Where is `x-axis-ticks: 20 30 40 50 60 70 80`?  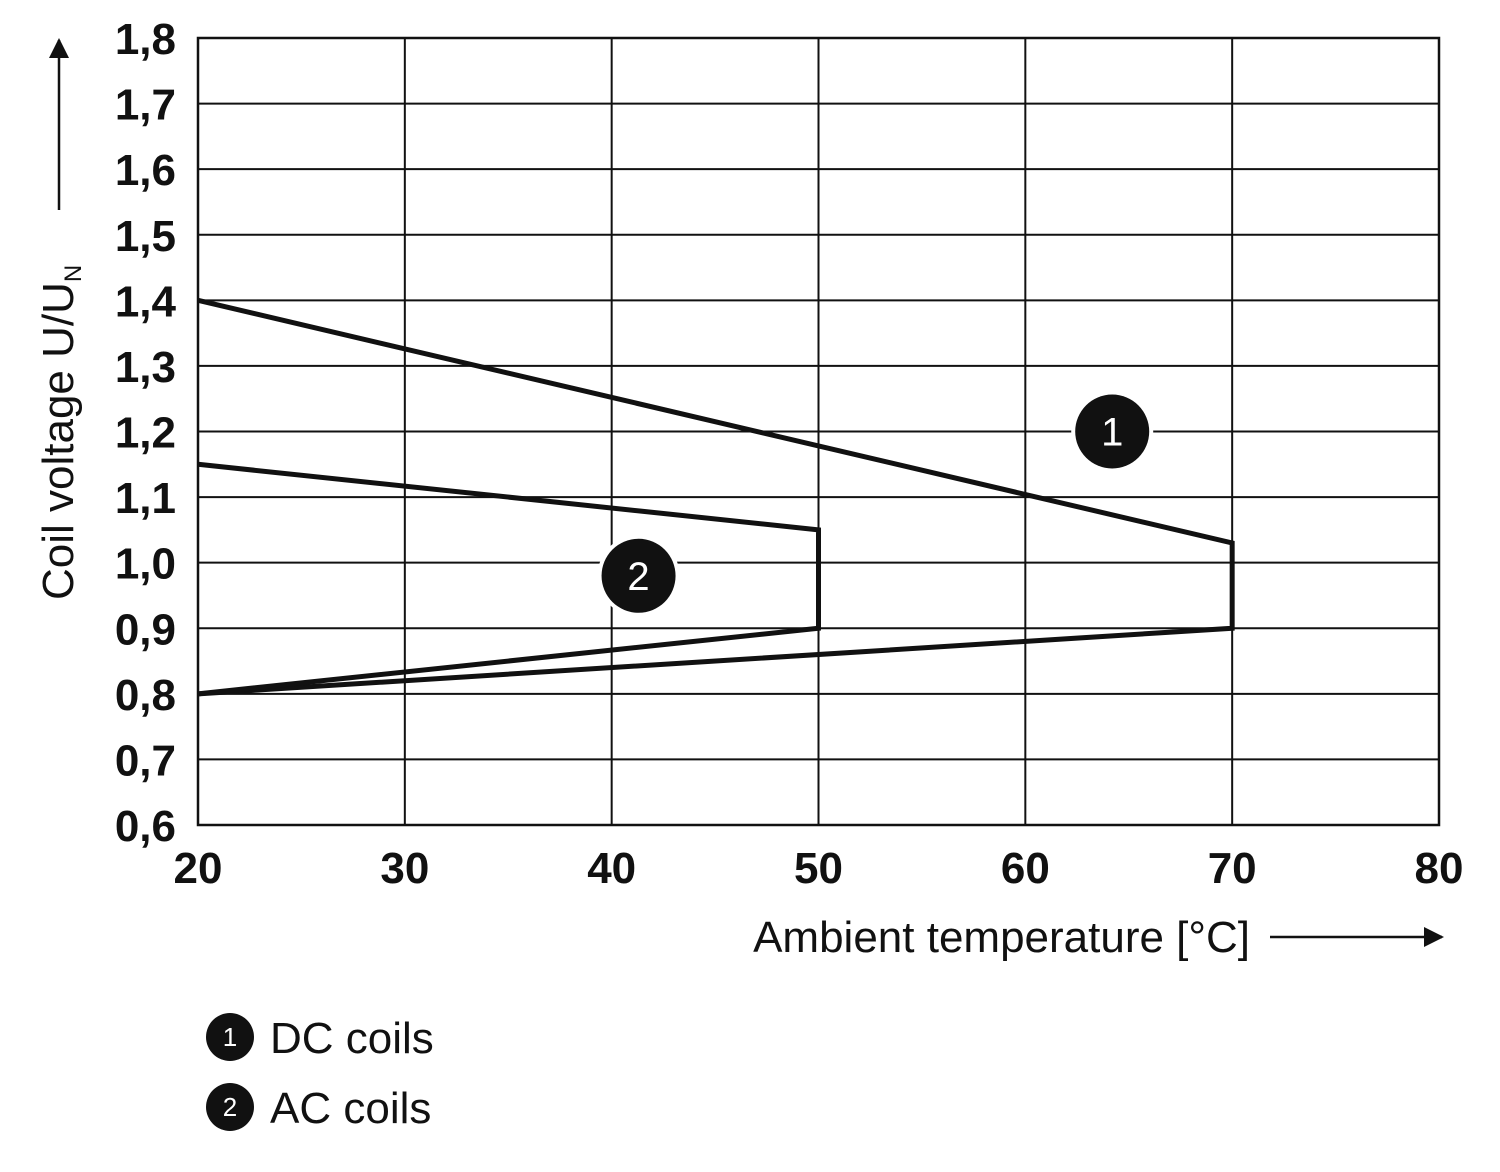
x-axis-ticks: 20 30 40 50 60 70 80 is located at coordinates (819, 868).